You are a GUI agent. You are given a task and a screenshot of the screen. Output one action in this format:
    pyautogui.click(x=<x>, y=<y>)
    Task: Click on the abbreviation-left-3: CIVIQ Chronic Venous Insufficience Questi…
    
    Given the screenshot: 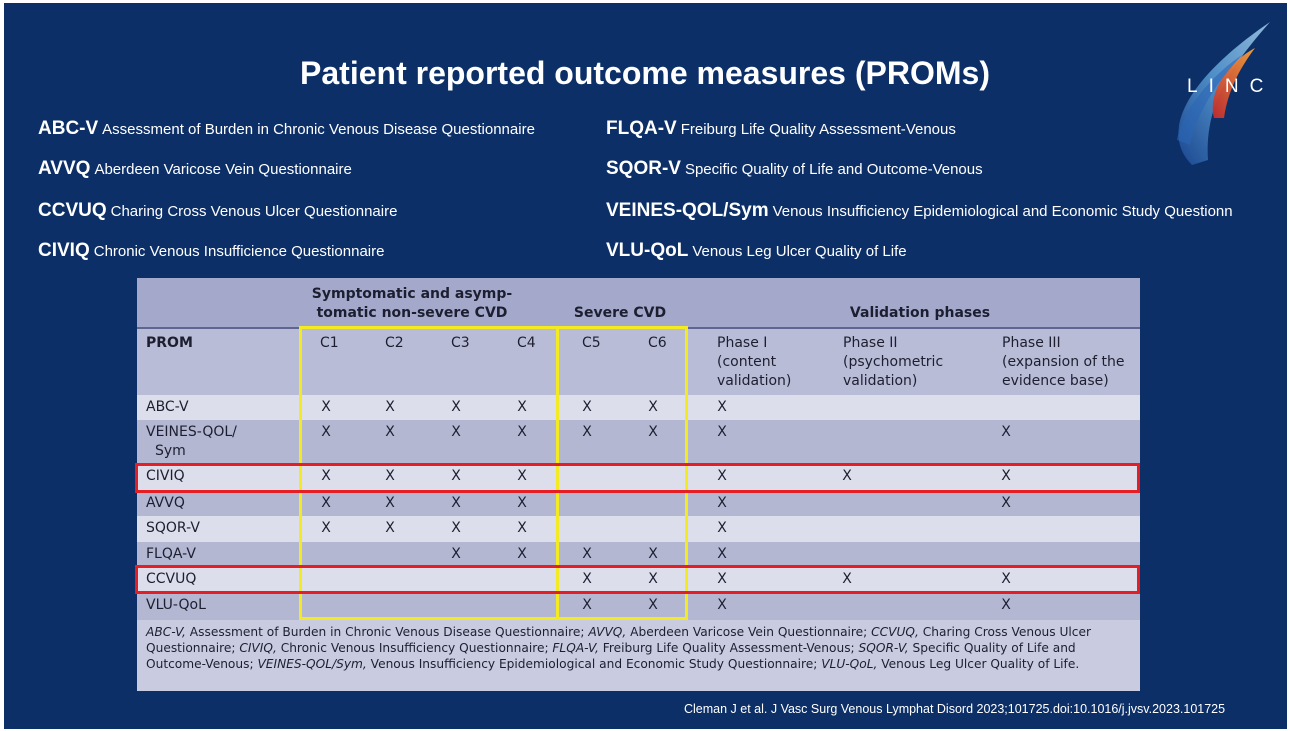 What is the action you would take?
    pyautogui.click(x=211, y=251)
    